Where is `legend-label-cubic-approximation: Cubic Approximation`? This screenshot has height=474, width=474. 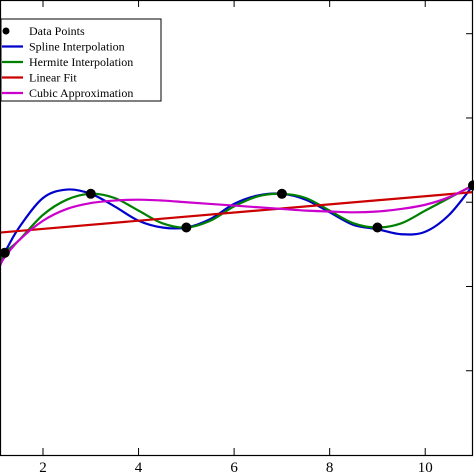
legend-label-cubic-approximation: Cubic Approximation is located at coordinates (81, 93).